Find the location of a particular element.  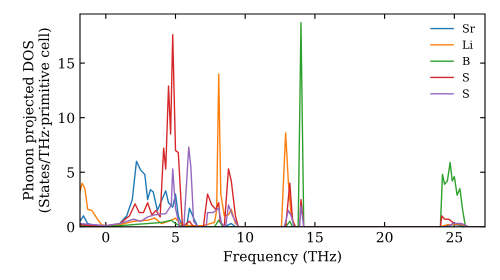

y-tick-label: 10 is located at coordinates (66, 118).